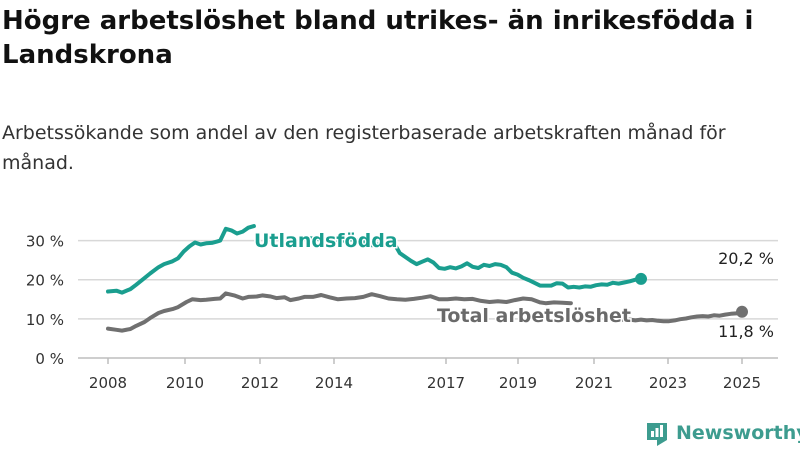  Describe the element at coordinates (738, 433) in the screenshot. I see `brand-name: Newsworthy` at that location.